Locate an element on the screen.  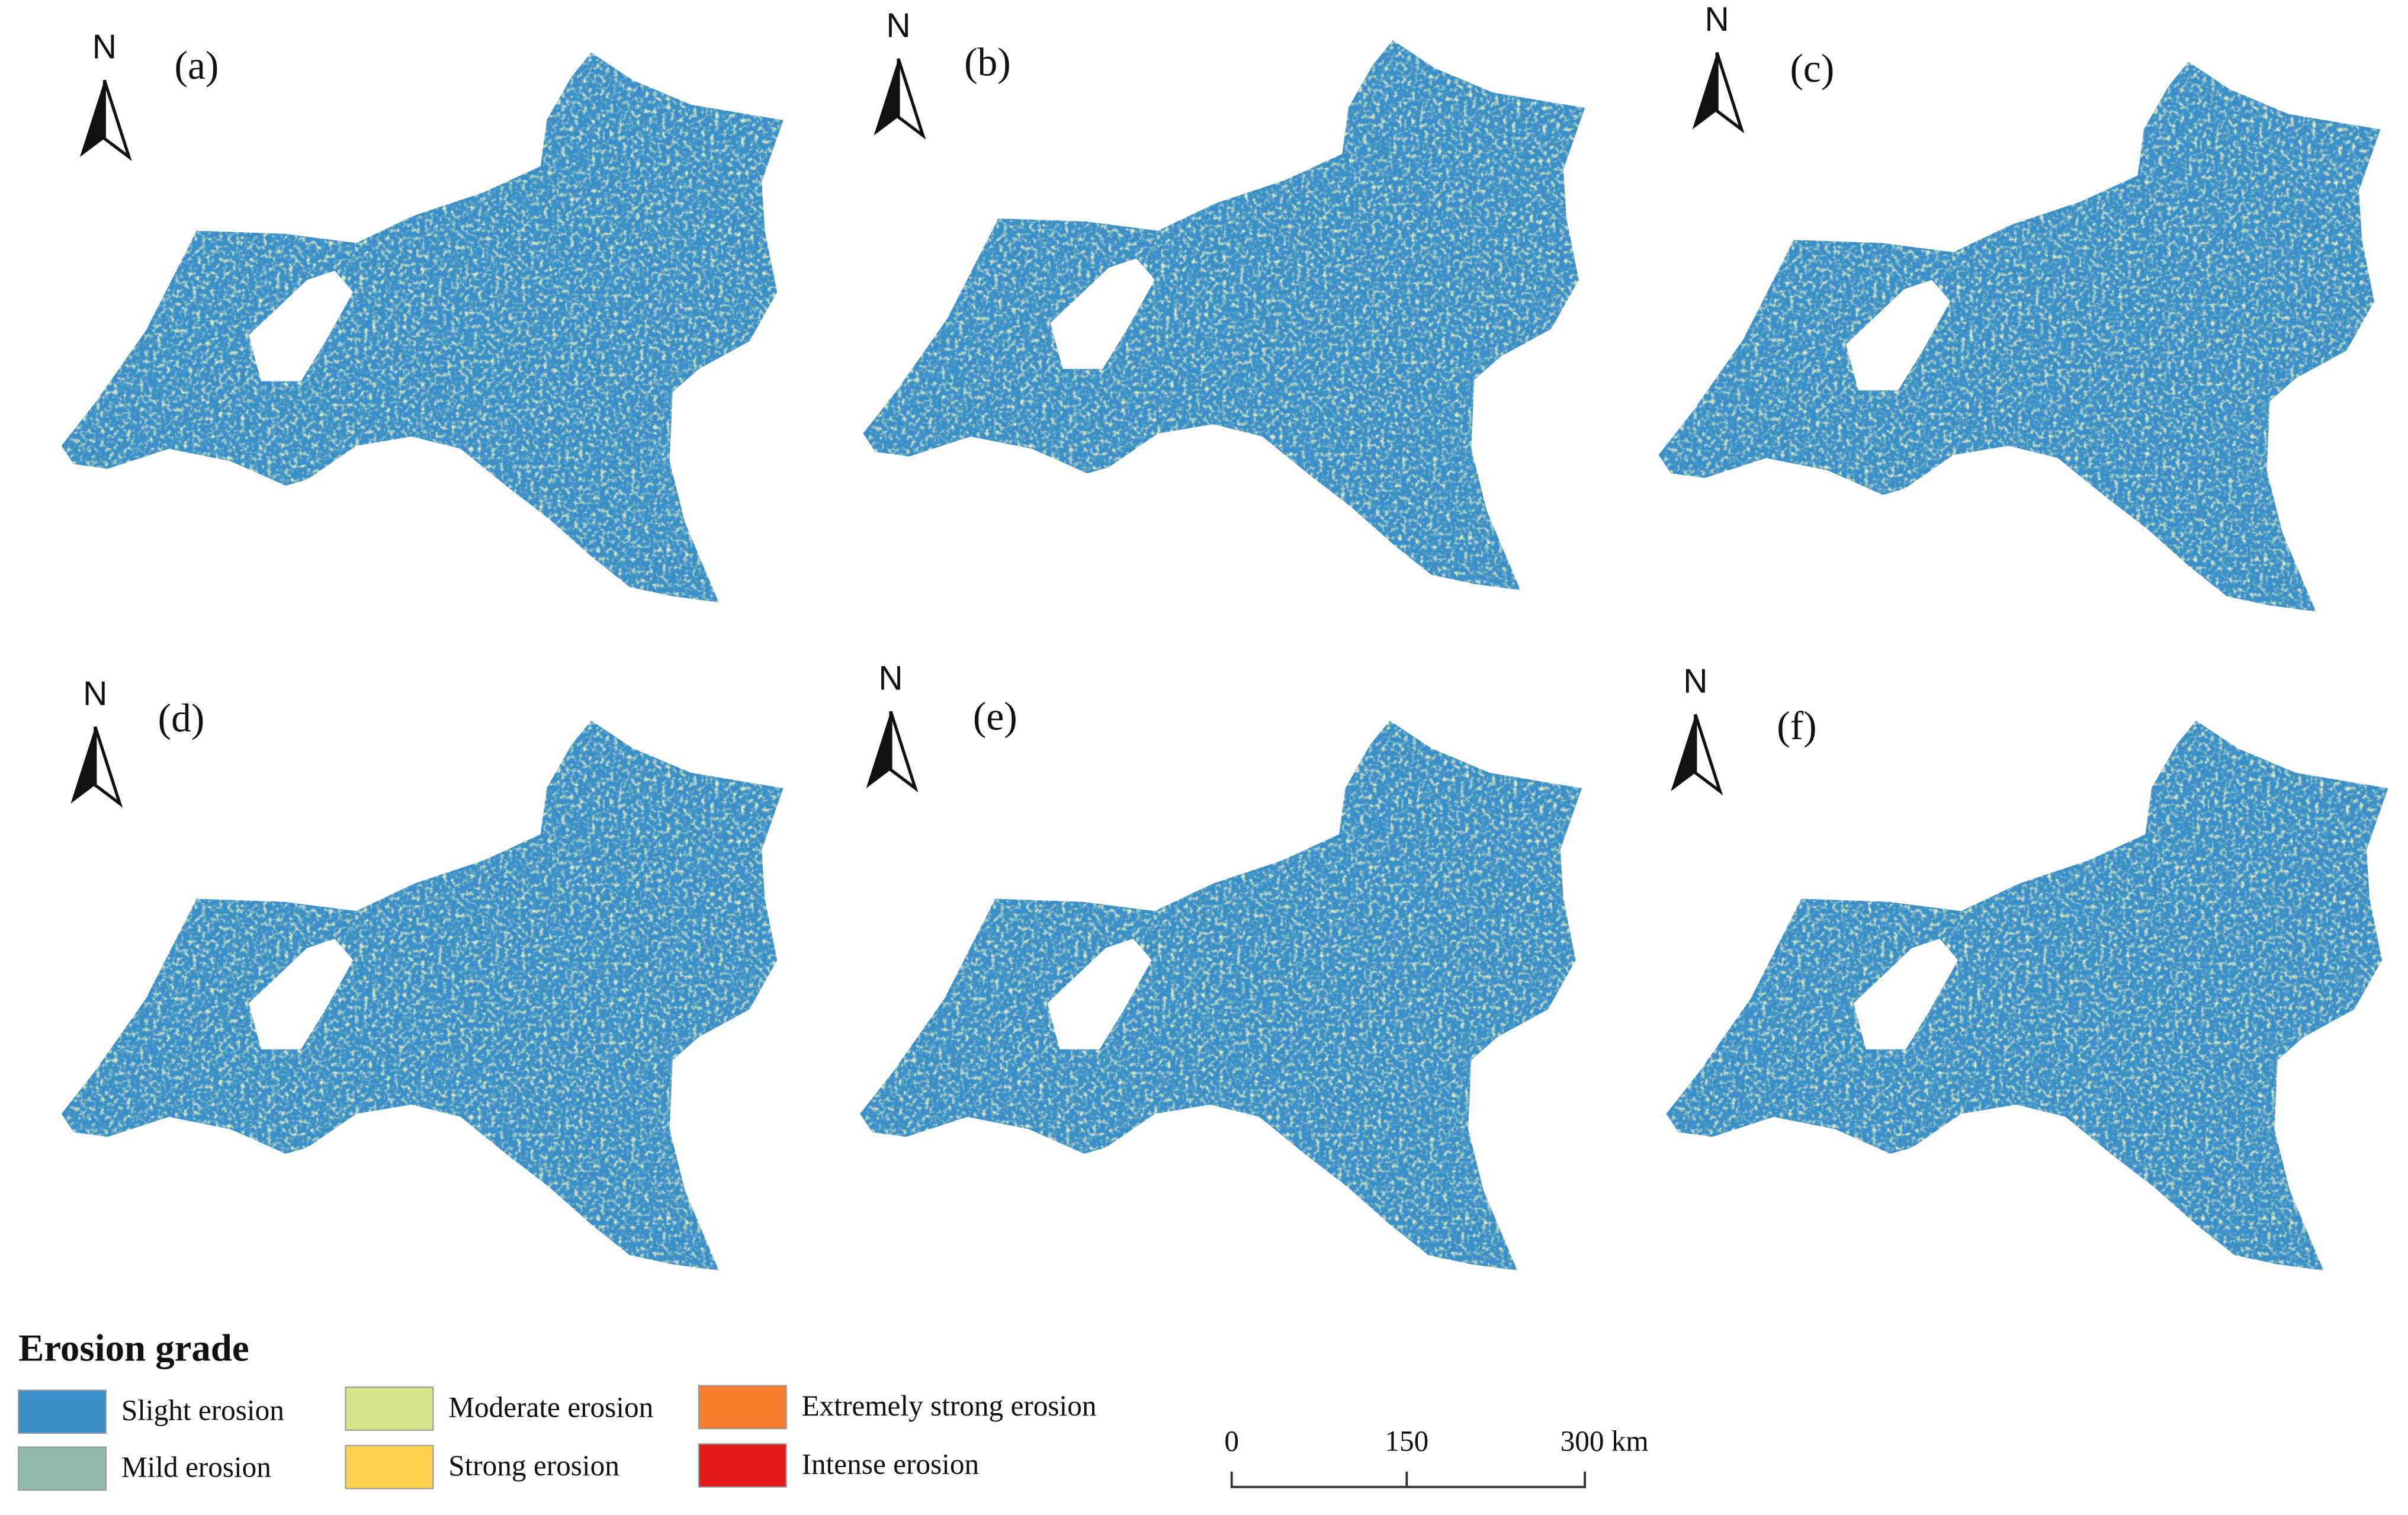
map-panel: N (d) is located at coordinates (423, 973).